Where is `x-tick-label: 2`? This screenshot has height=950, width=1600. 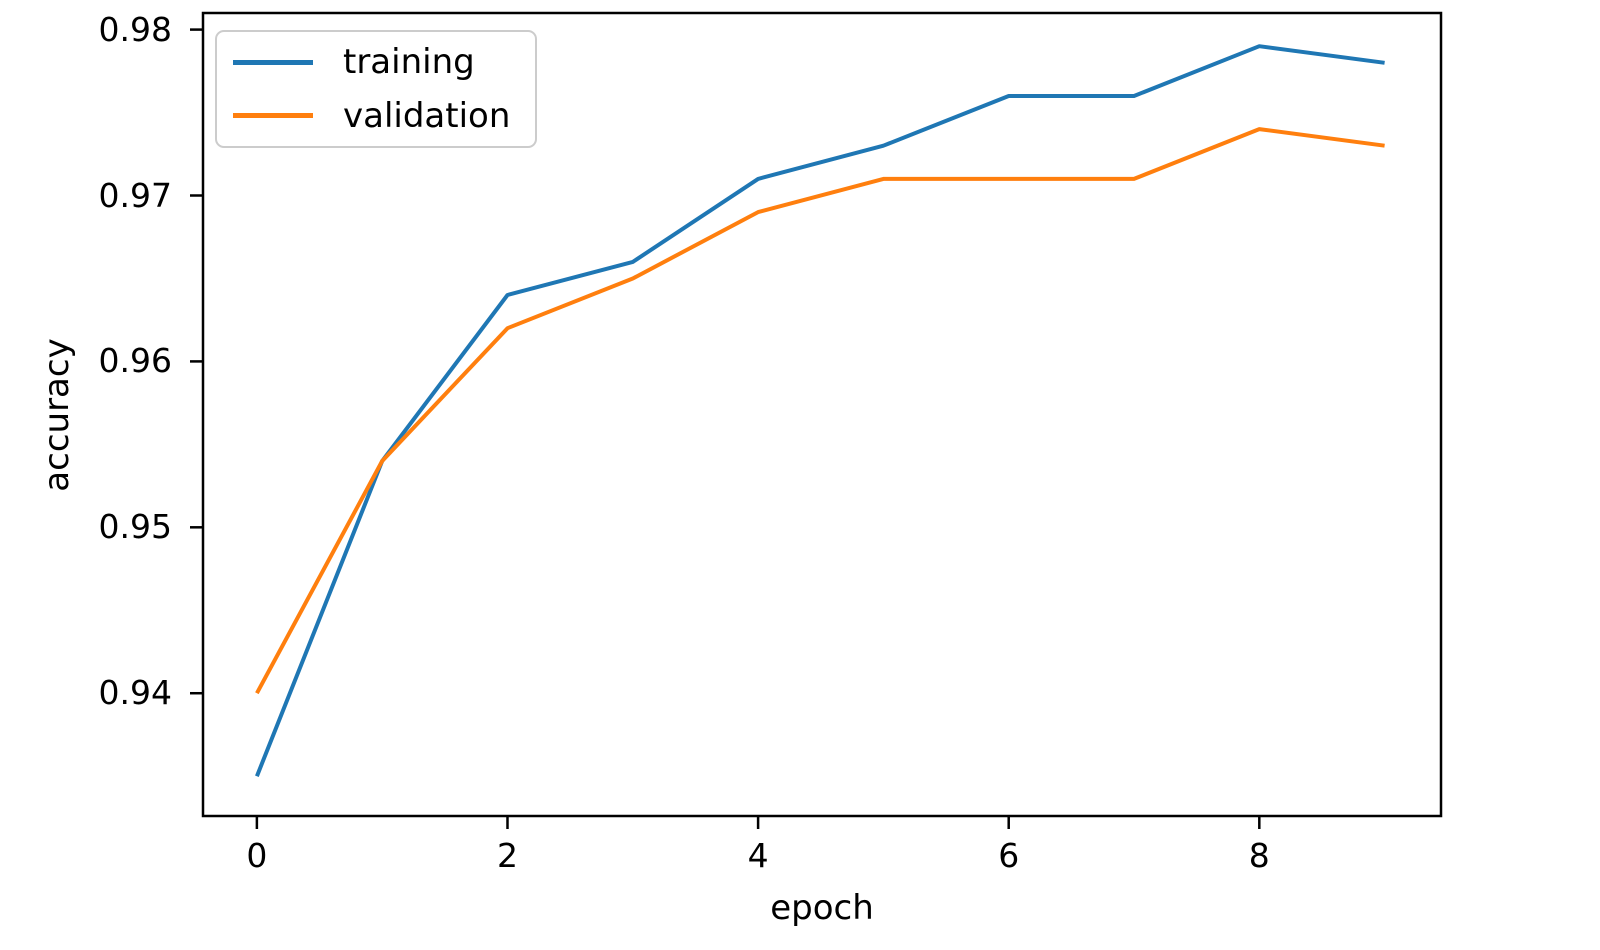
x-tick-label: 2 is located at coordinates (507, 855).